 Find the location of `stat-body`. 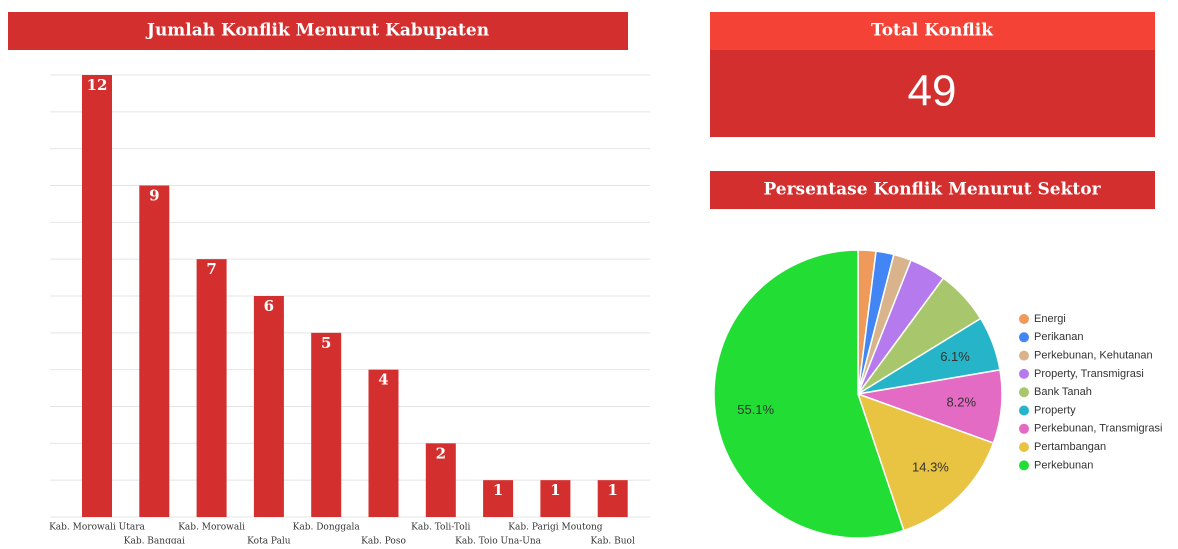

stat-body is located at coordinates (932, 93).